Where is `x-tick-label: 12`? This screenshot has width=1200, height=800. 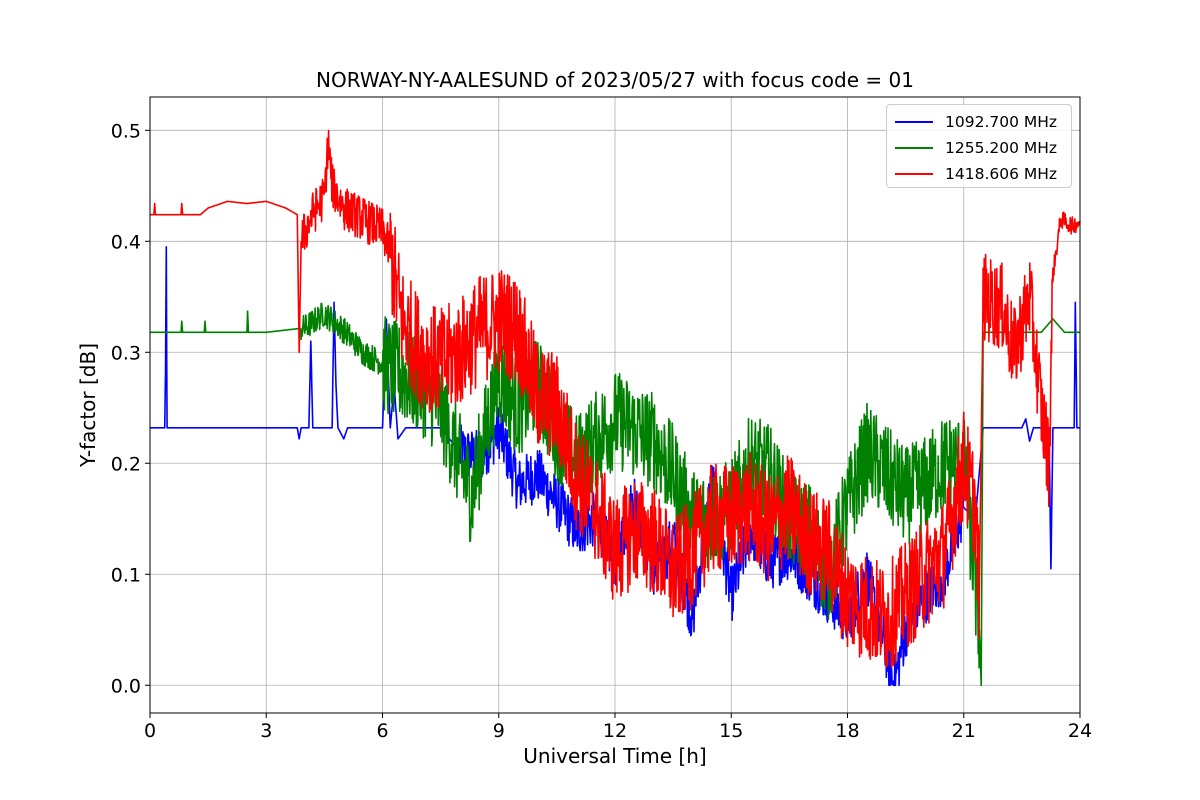
x-tick-label: 12 is located at coordinates (615, 731).